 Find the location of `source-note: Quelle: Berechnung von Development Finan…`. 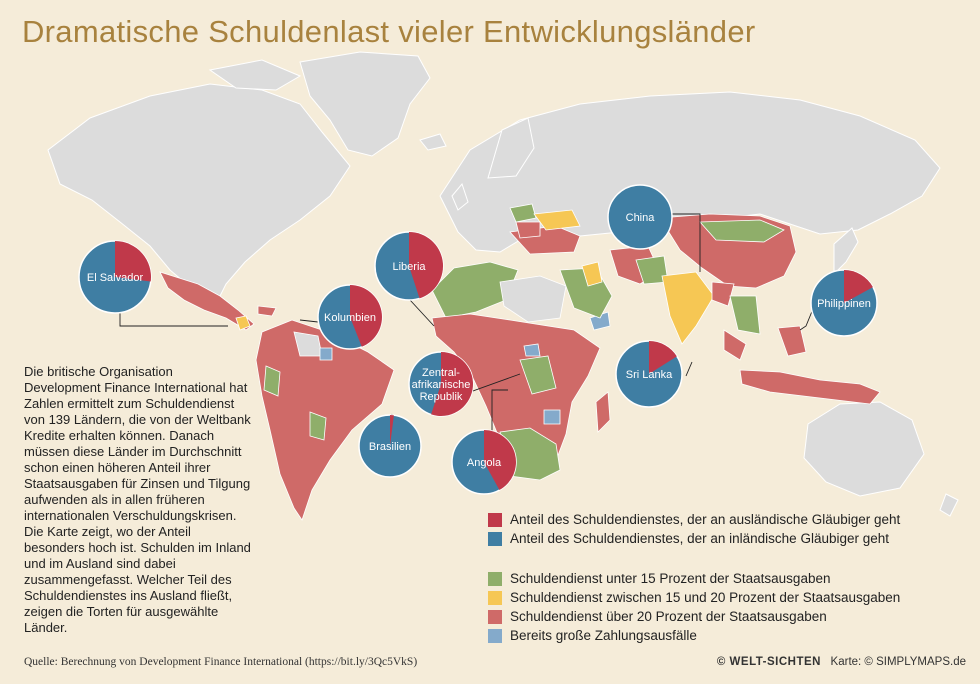

source-note: Quelle: Berechnung von Development Finan… is located at coordinates (221, 662).